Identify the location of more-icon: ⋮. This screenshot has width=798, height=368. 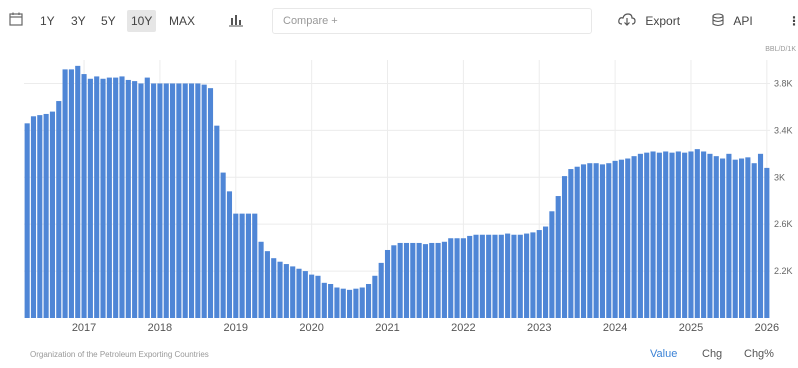
(793, 21).